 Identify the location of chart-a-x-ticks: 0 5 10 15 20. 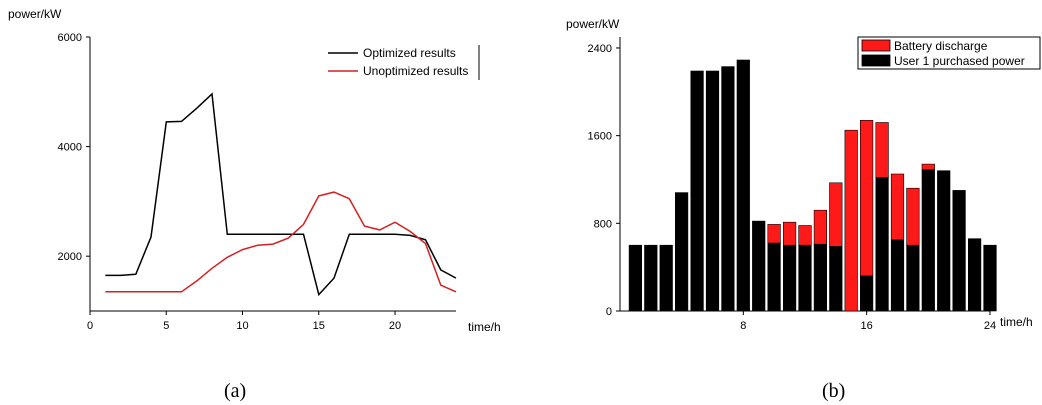
(244, 321).